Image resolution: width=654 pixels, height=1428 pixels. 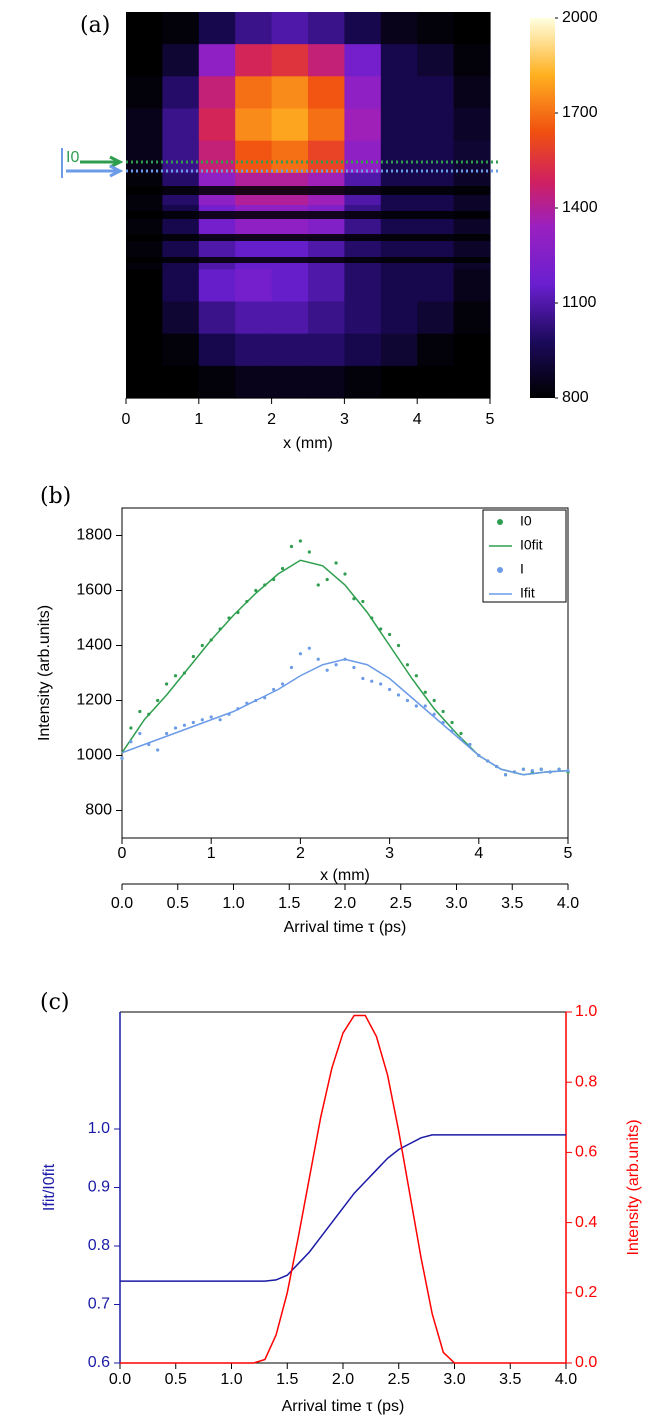 I want to click on colorbar-tick-label: 1100, so click(x=579, y=302).